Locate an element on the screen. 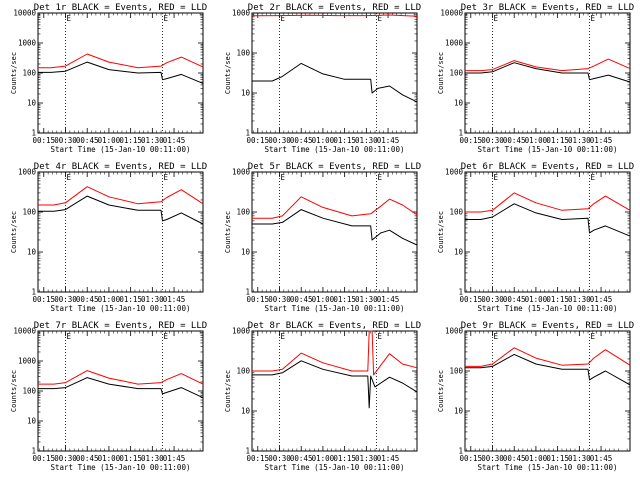  panel-title: Det 6r BLACK = Events, RED = LLD is located at coordinates (547, 167).